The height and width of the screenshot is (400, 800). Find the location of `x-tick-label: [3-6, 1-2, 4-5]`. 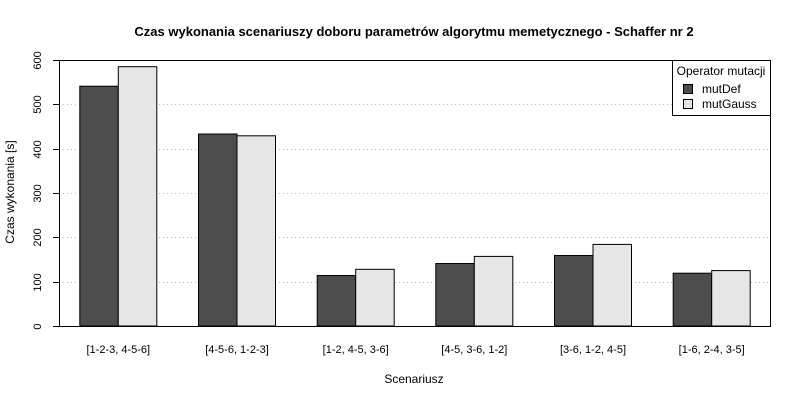

x-tick-label: [3-6, 1-2, 4-5] is located at coordinates (593, 350).